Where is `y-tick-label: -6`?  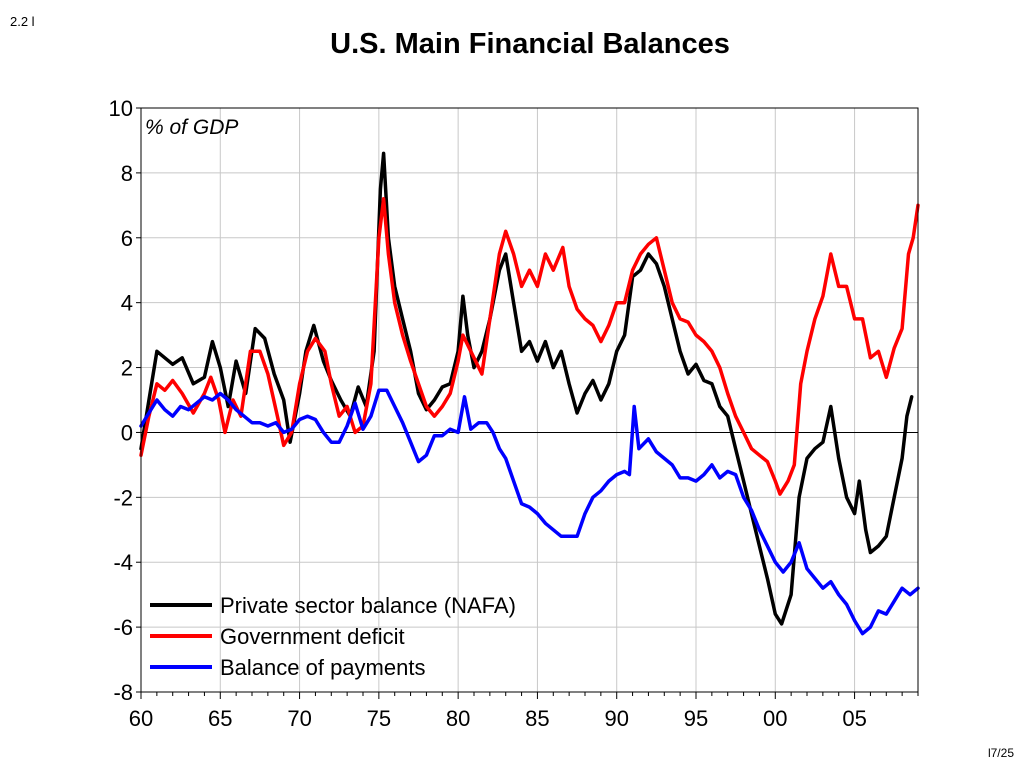
y-tick-label: -6 is located at coordinates (123, 627).